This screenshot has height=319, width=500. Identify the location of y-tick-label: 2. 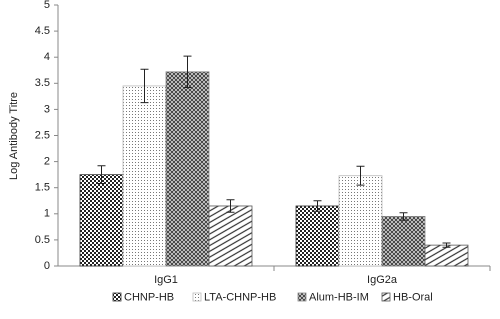
(47, 162).